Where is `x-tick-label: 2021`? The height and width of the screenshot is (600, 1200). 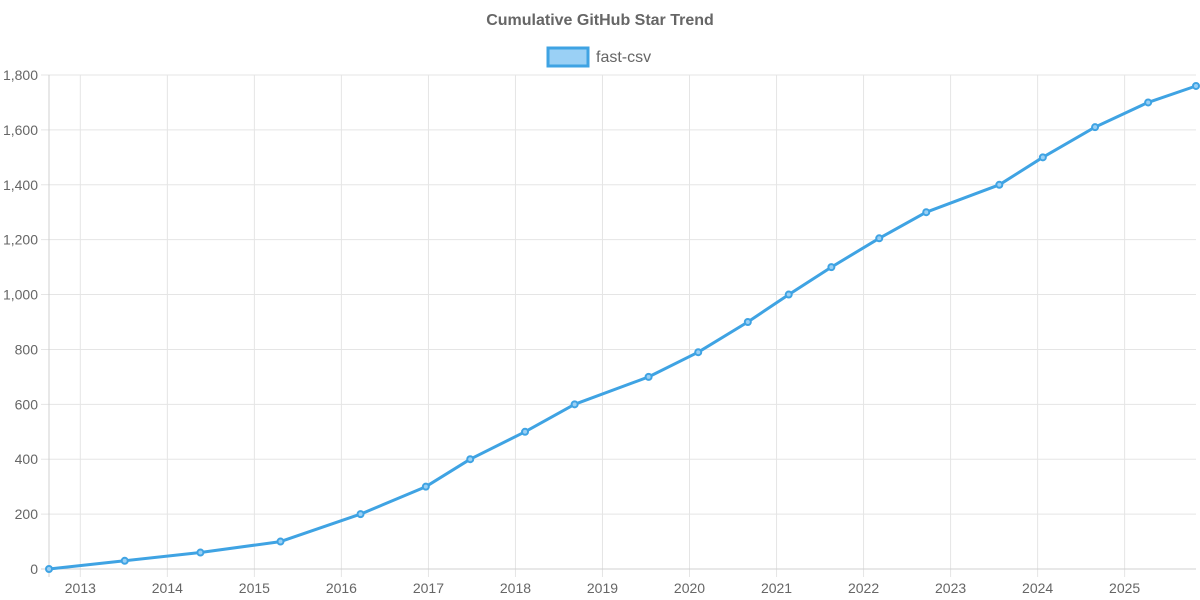
x-tick-label: 2021 is located at coordinates (776, 588).